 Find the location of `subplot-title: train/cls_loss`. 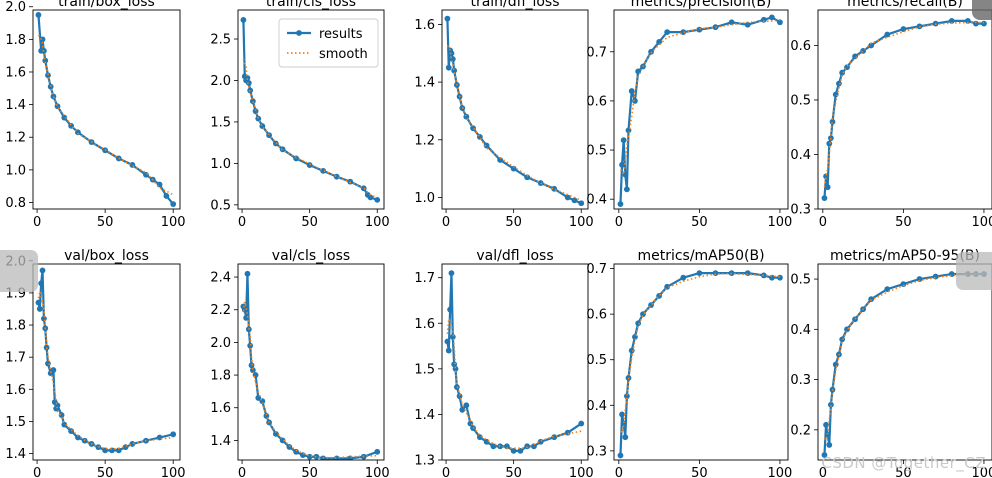

subplot-title: train/cls_loss is located at coordinates (311, 5).